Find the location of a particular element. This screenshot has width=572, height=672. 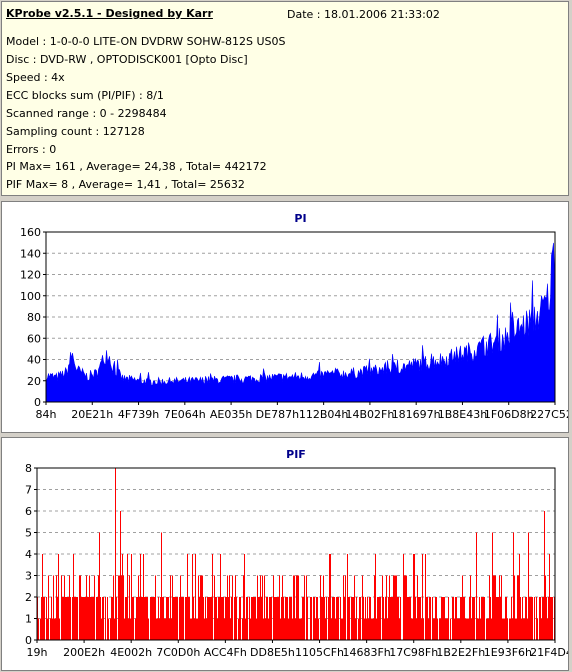

y-tick-label: 40 is located at coordinates (34, 360).